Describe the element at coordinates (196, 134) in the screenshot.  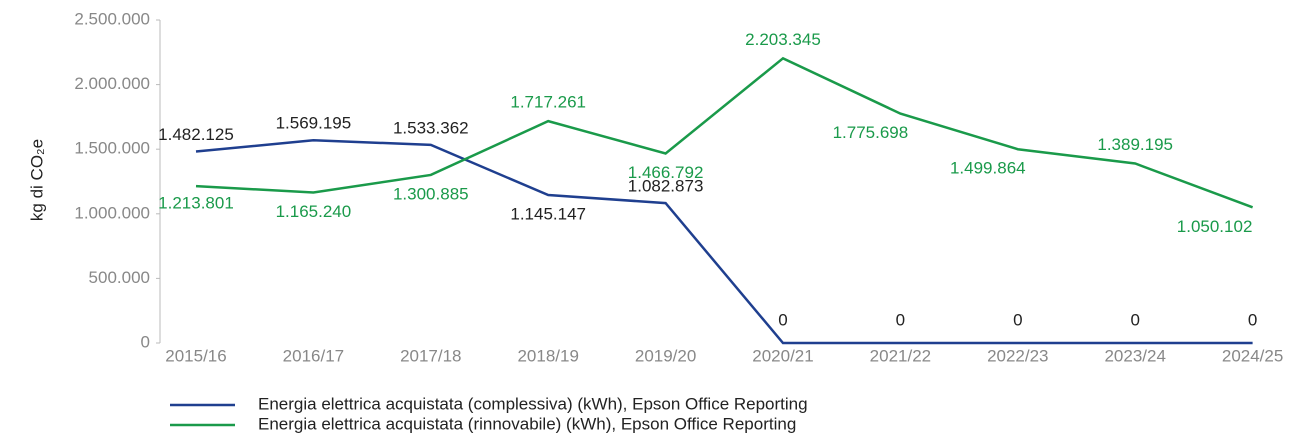
I see `data-label: 1.482.125` at that location.